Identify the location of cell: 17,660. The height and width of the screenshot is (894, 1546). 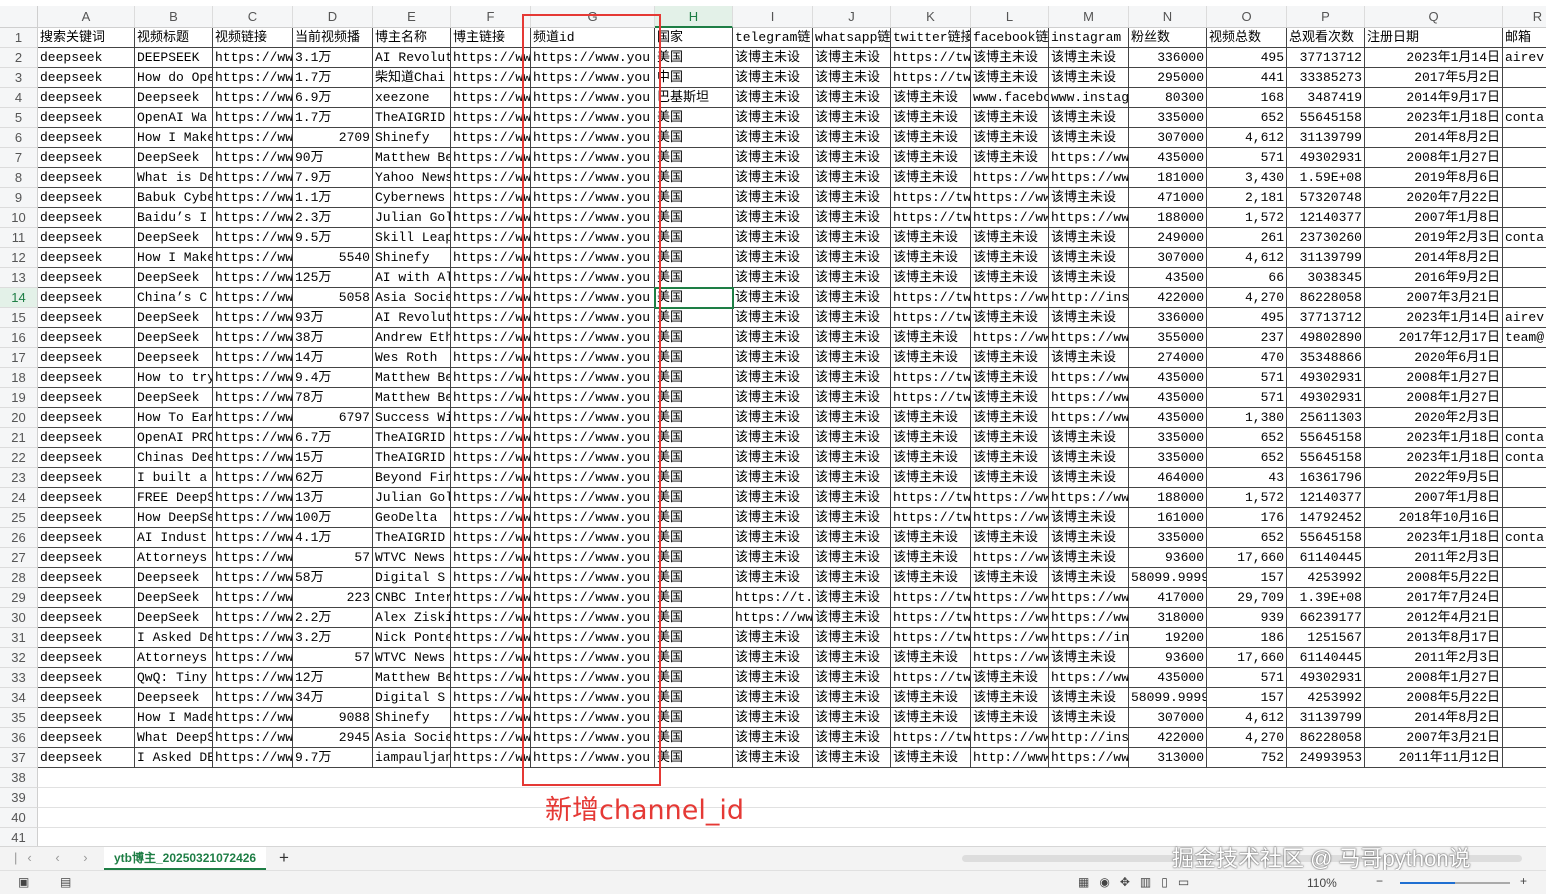
(1247, 558).